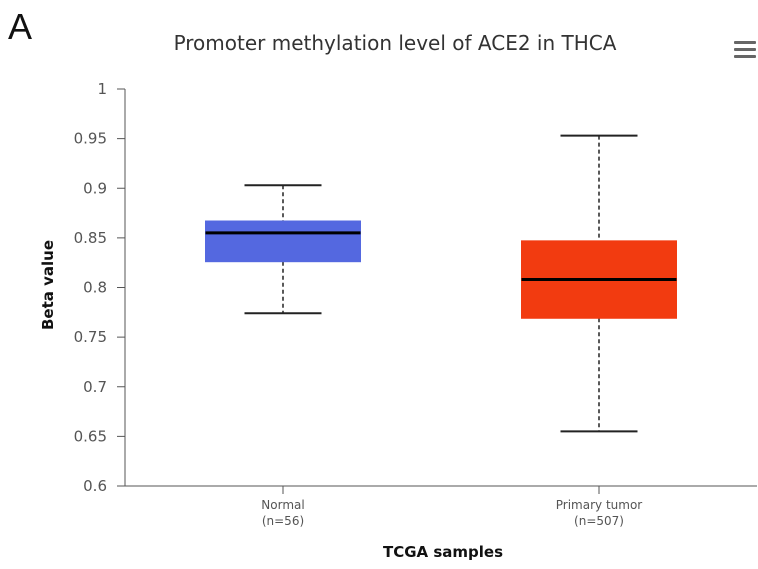 This screenshot has width=758, height=569. I want to click on x-tick-count-label: (n=507), so click(599, 521).